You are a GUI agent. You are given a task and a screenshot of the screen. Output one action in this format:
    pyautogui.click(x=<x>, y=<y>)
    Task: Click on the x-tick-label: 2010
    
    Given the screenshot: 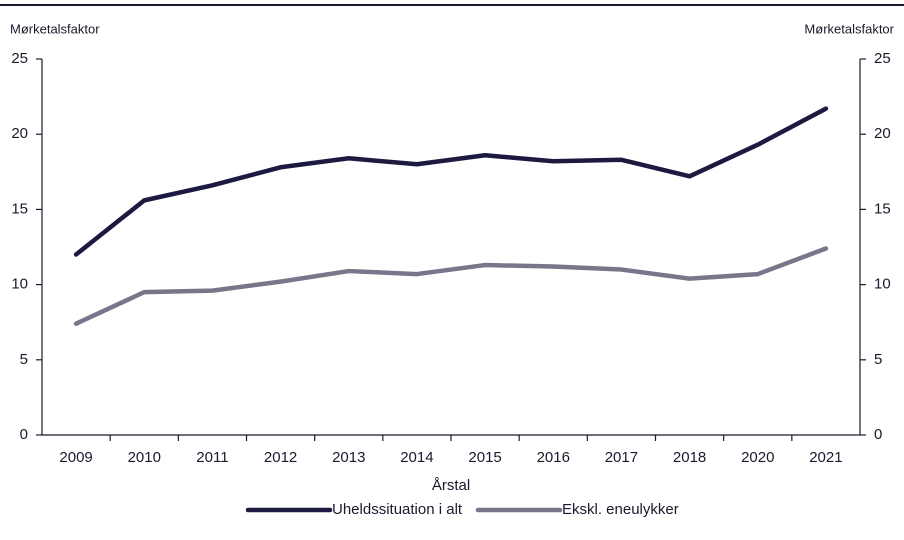 What is the action you would take?
    pyautogui.click(x=144, y=457)
    